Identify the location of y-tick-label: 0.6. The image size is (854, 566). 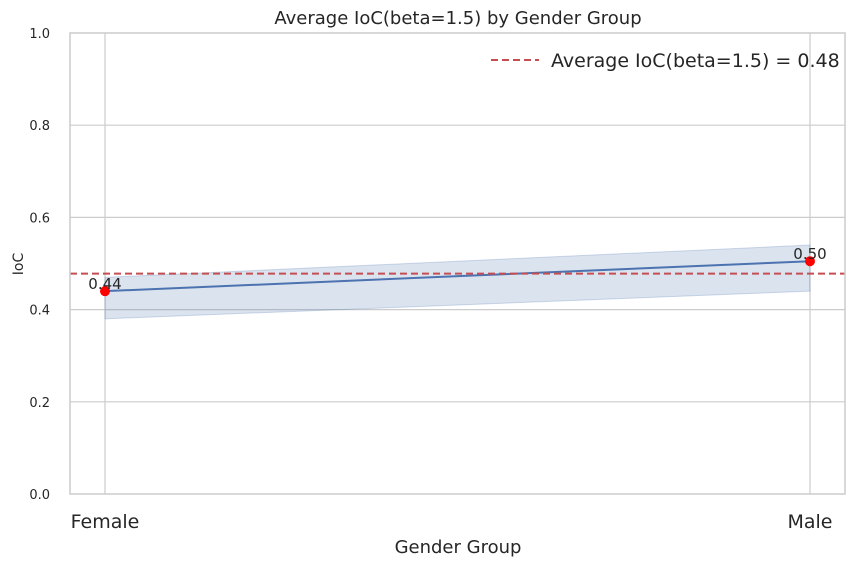
(39, 218).